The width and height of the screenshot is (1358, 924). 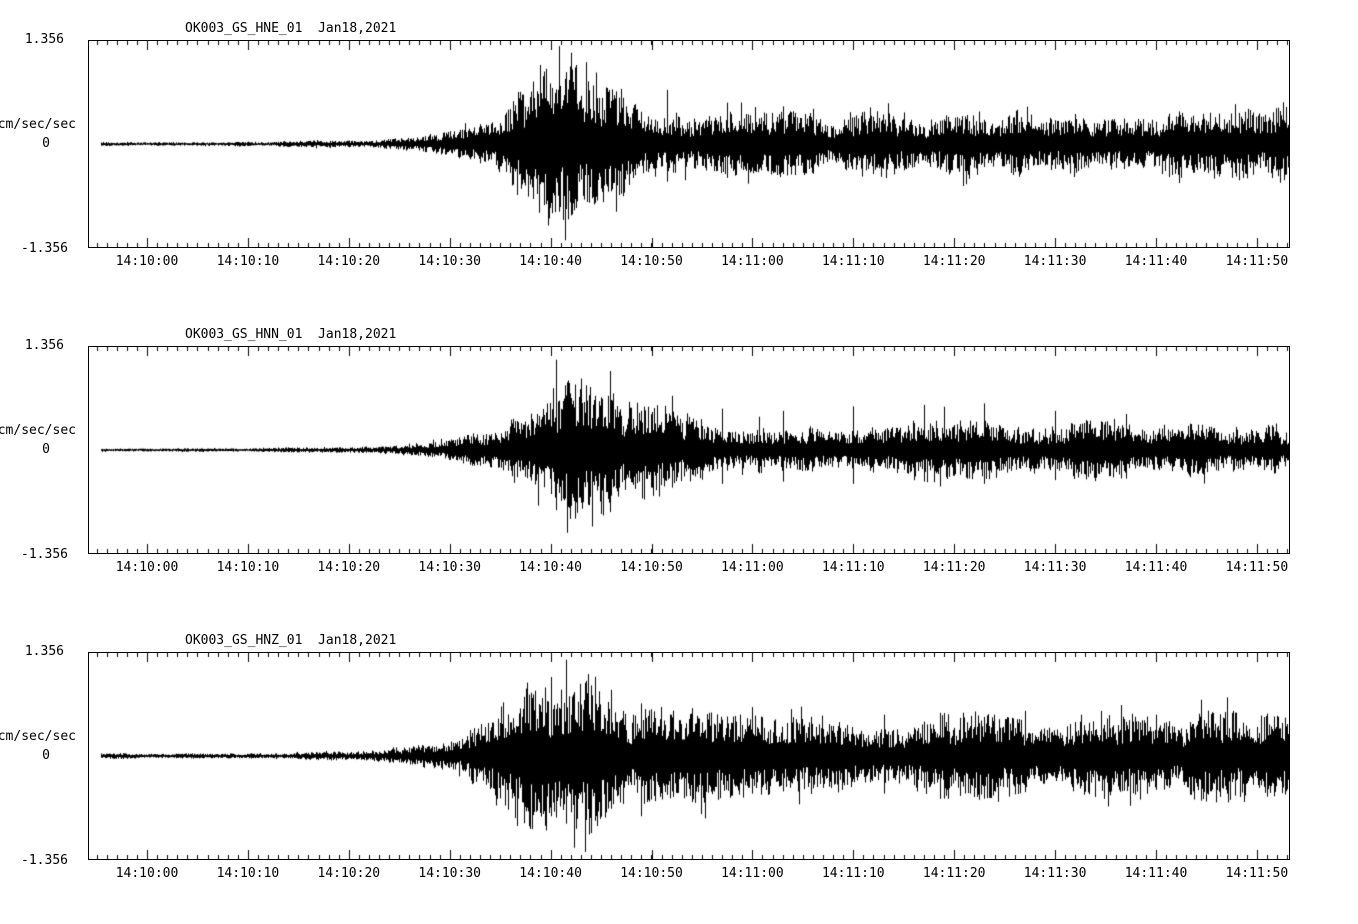 What do you see at coordinates (679, 331) in the screenshot?
I see `panel-title-row: OK003_GS_HNN_01 Jan18,2021` at bounding box center [679, 331].